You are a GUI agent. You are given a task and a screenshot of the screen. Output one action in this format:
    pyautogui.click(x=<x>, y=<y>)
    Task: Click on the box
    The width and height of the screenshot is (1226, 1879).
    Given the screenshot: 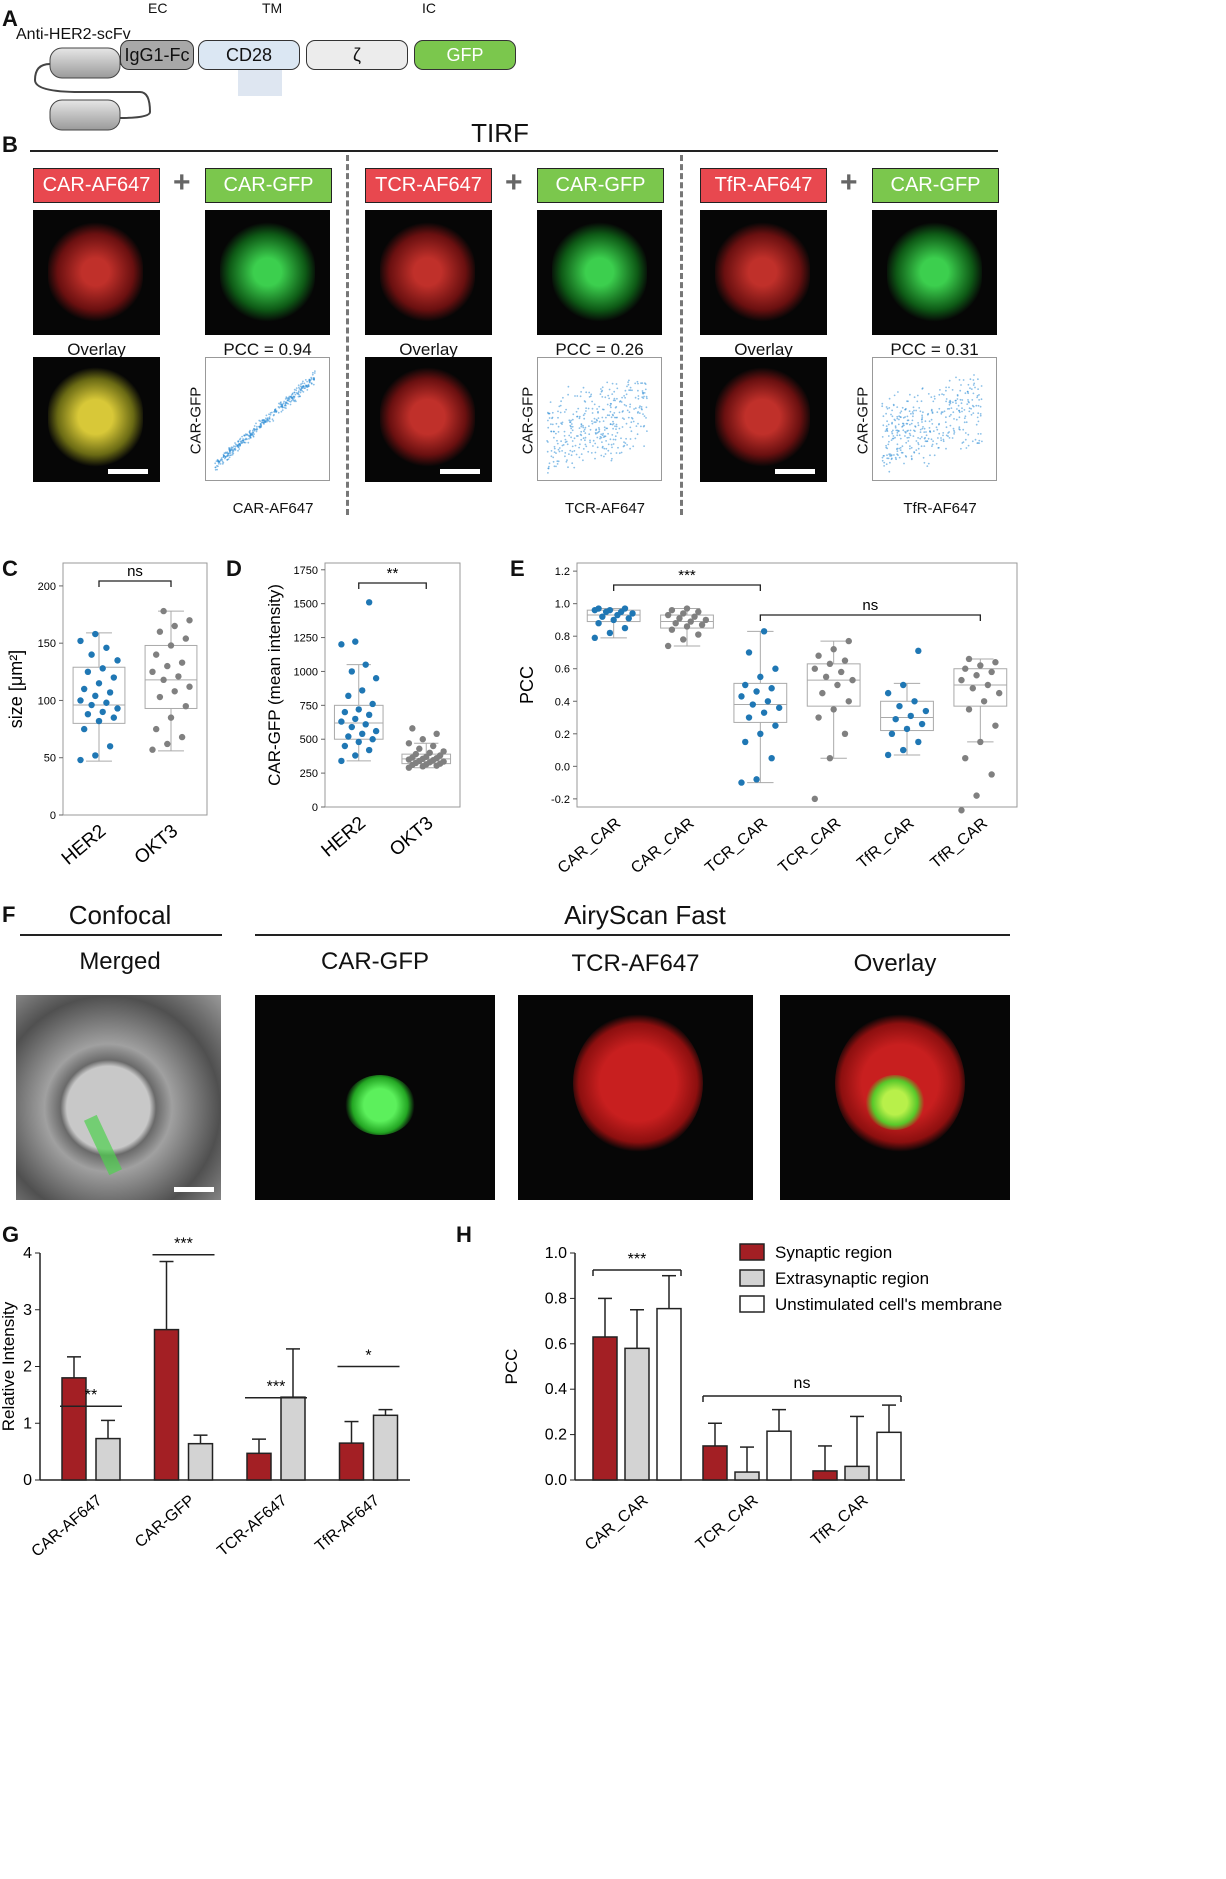 What is the action you would take?
    pyautogui.click(x=171, y=676)
    